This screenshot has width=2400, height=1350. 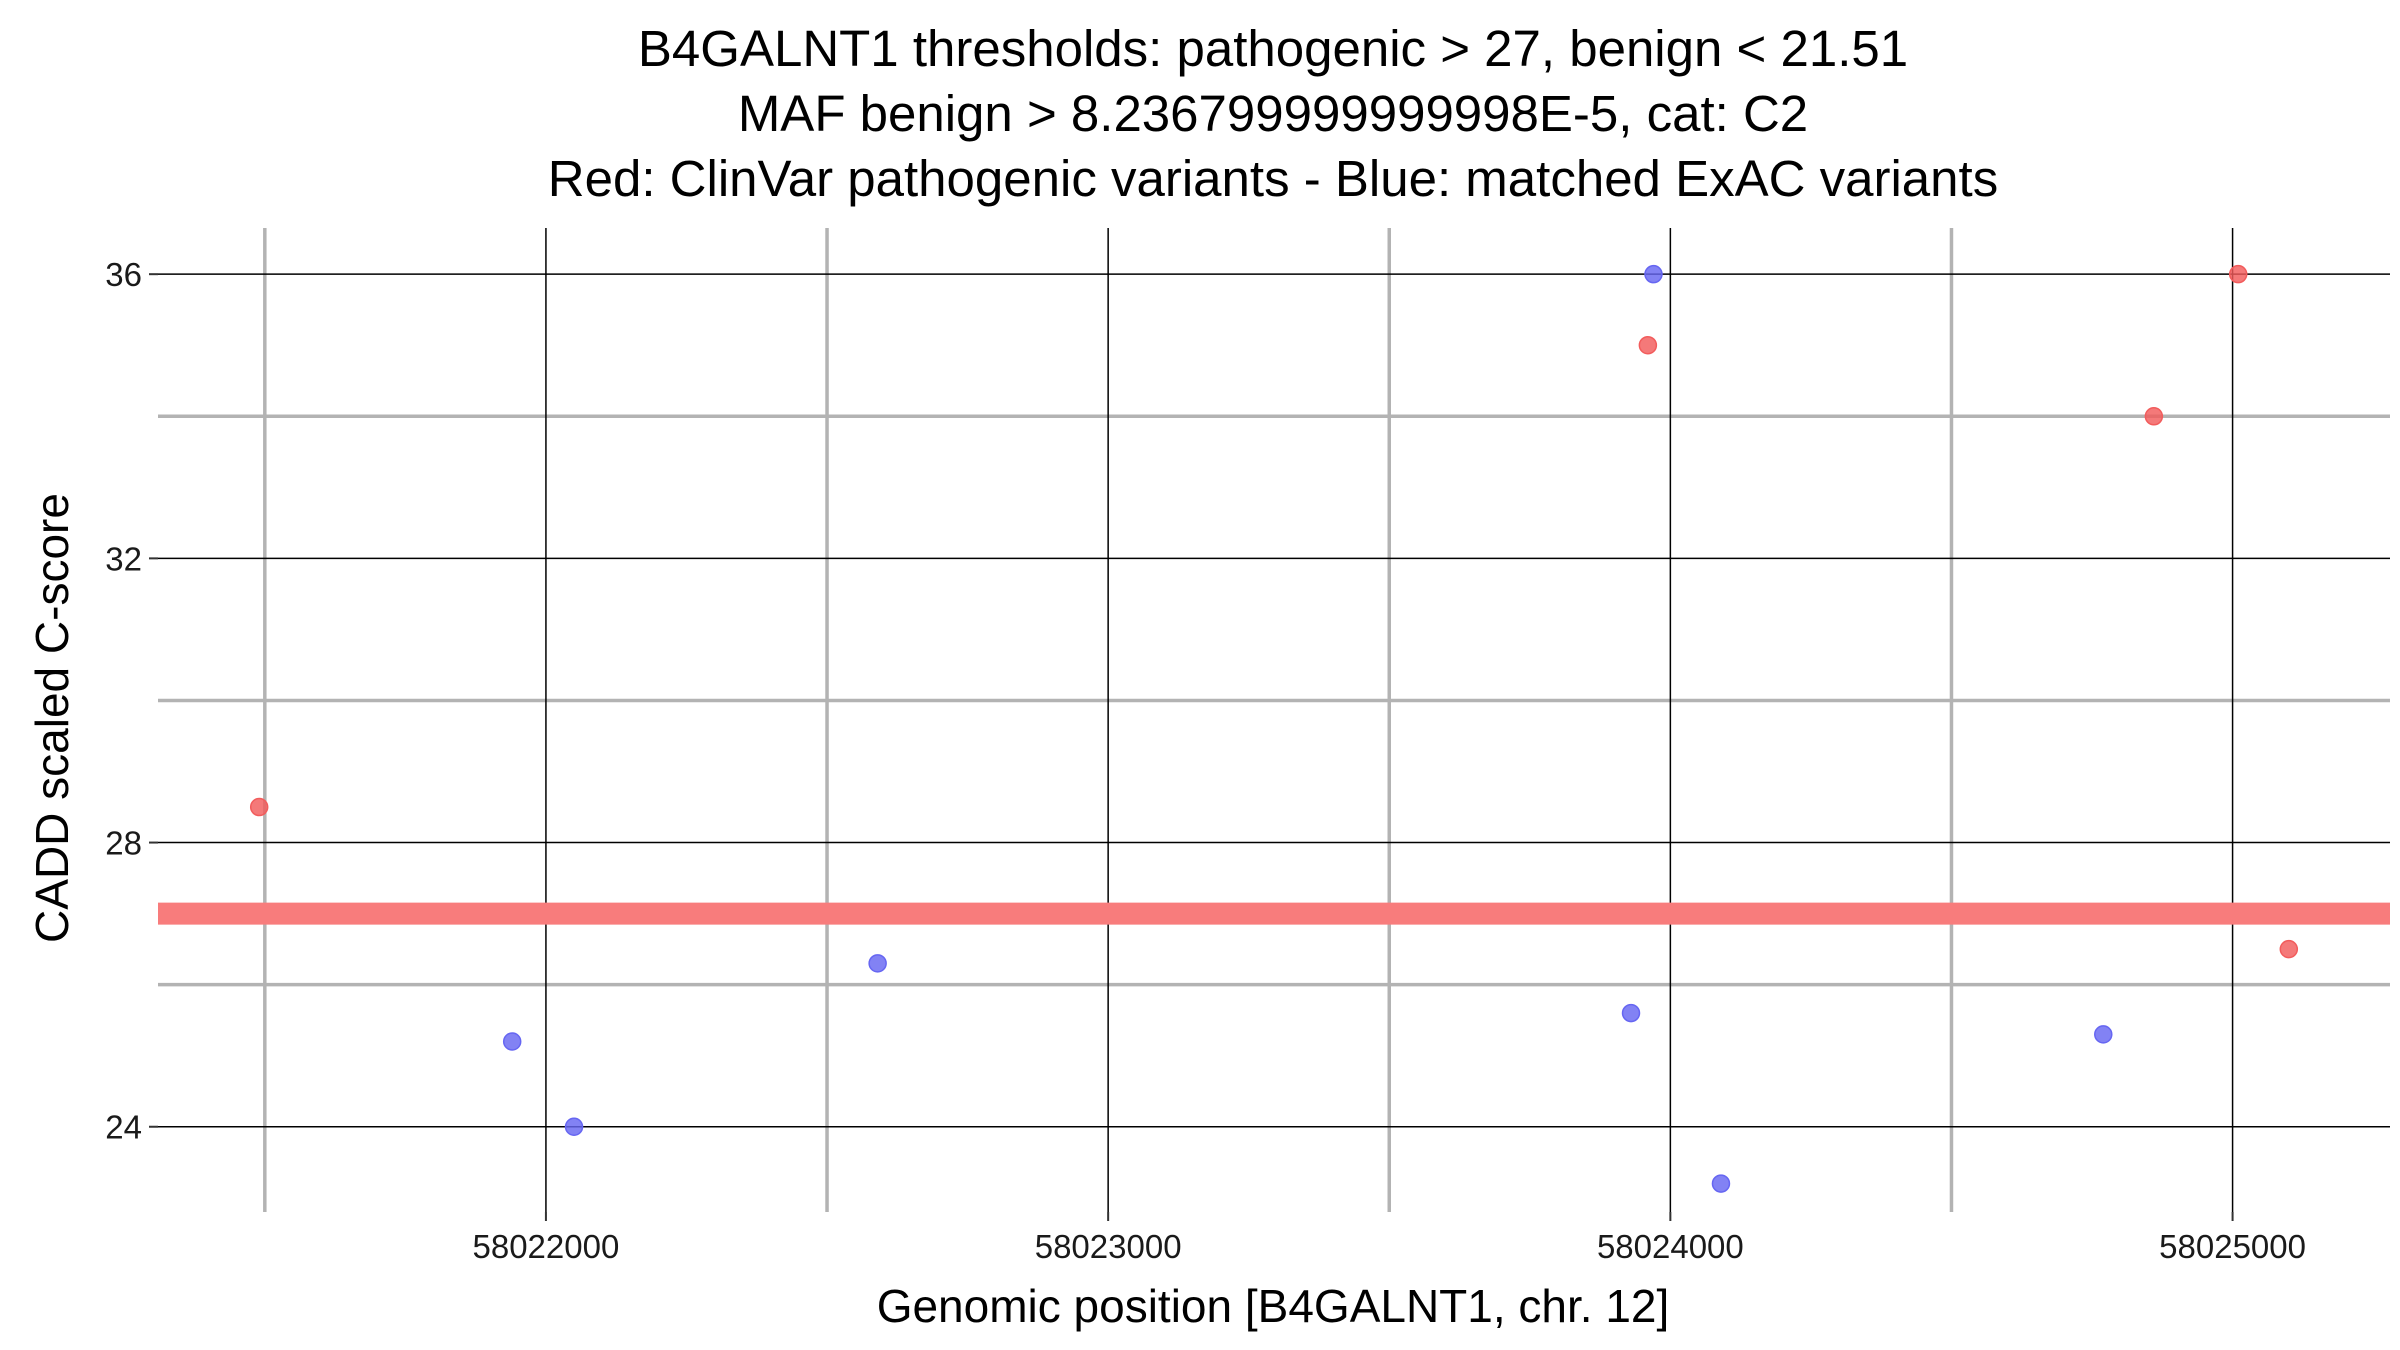 What do you see at coordinates (2232, 1246) in the screenshot?
I see `x-tick-label: 58025000` at bounding box center [2232, 1246].